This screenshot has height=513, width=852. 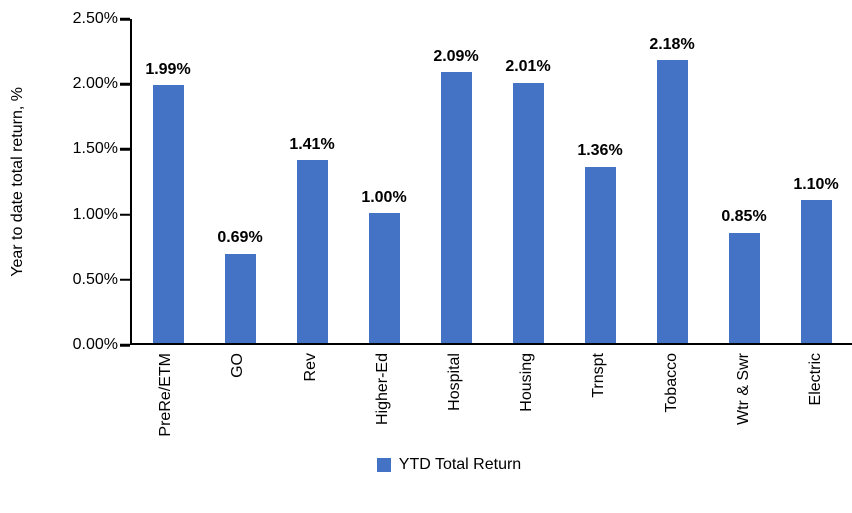 What do you see at coordinates (240, 181) in the screenshot?
I see `bar-group: 0.69%` at bounding box center [240, 181].